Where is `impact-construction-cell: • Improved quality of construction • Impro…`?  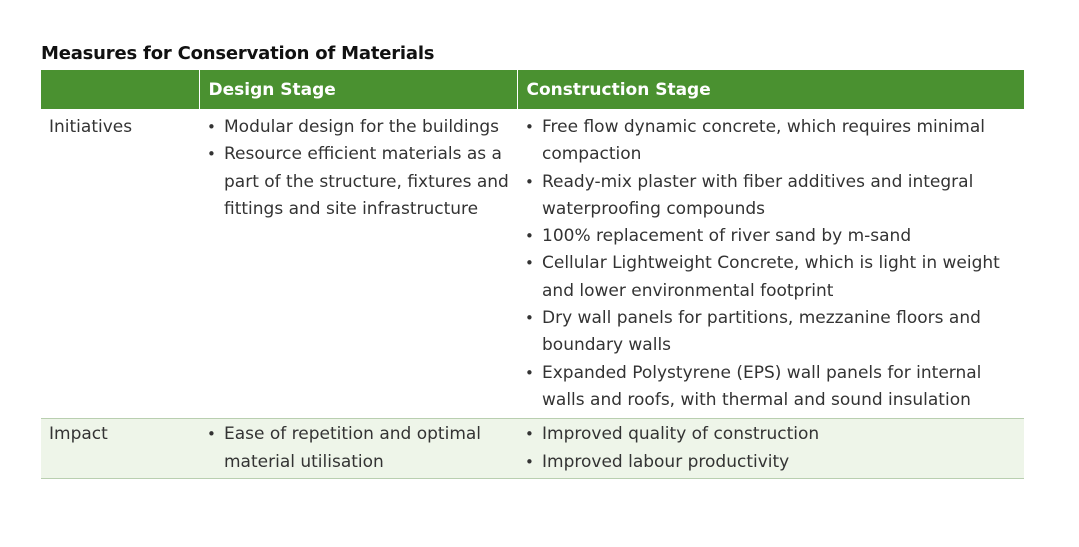 impact-construction-cell: • Improved quality of construction • Impro… is located at coordinates (770, 448).